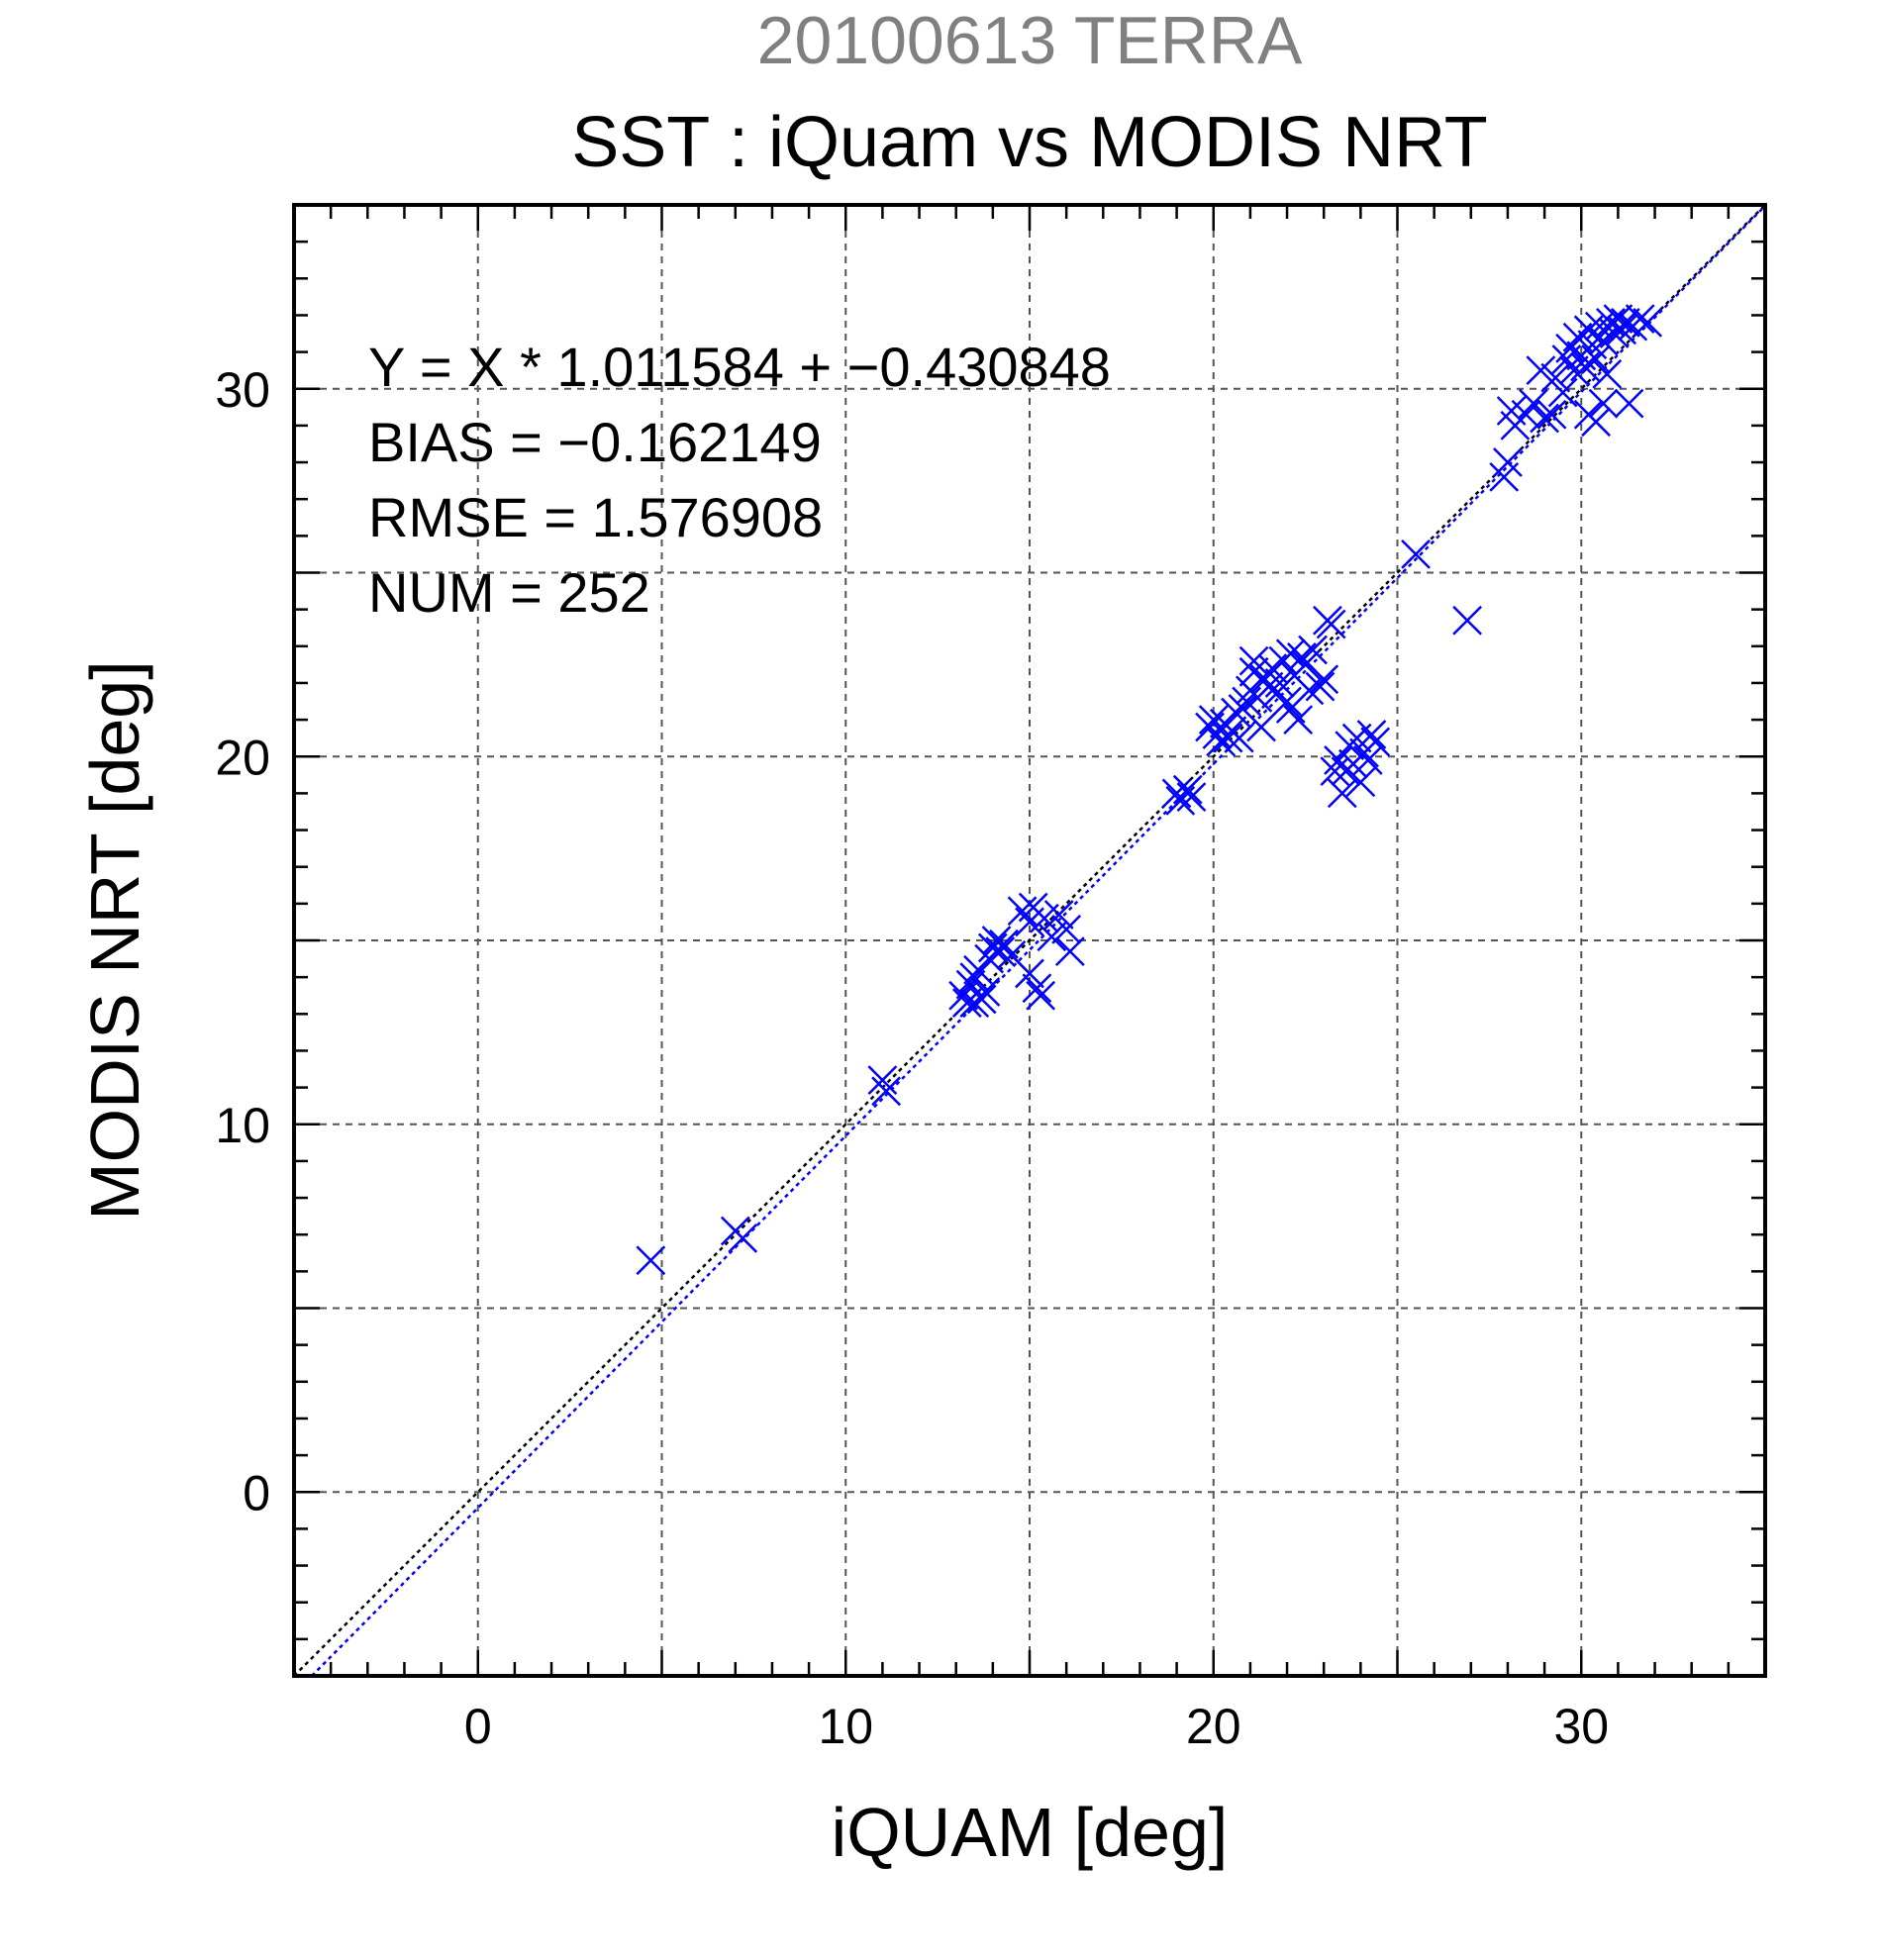 The width and height of the screenshot is (1881, 1960). Describe the element at coordinates (478, 1726) in the screenshot. I see `x-tick-label: 0` at that location.